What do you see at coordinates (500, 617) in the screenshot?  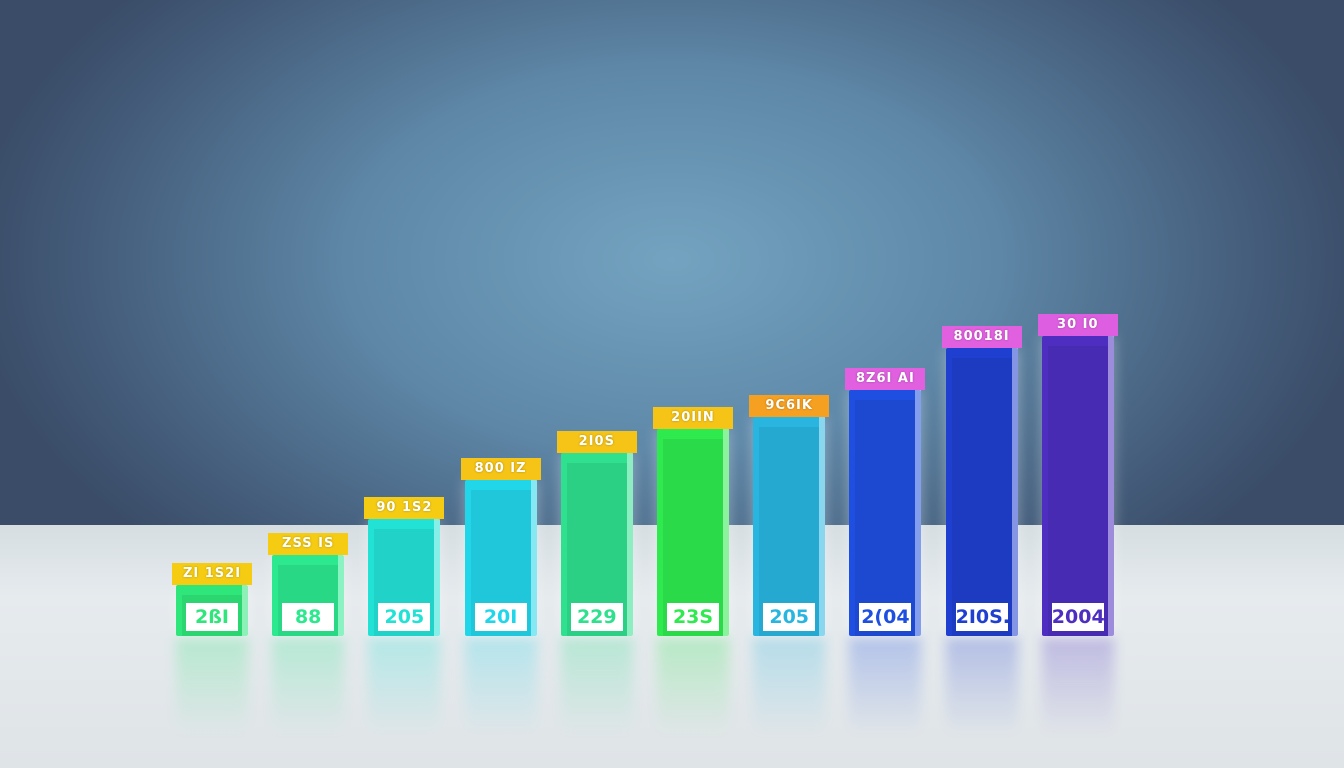 I see `bar-bottom-label: 20I` at bounding box center [500, 617].